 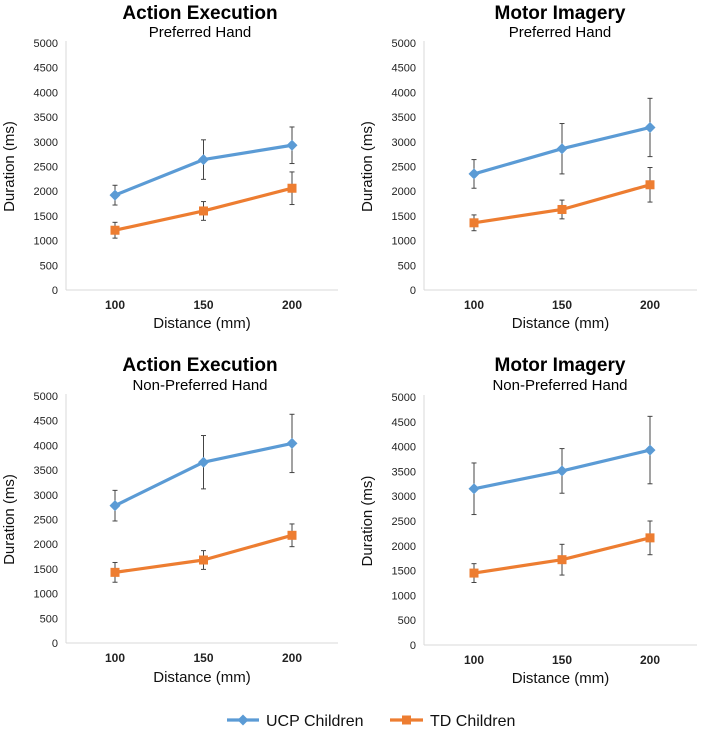 What do you see at coordinates (472, 721) in the screenshot?
I see `legend-label: TD Children` at bounding box center [472, 721].